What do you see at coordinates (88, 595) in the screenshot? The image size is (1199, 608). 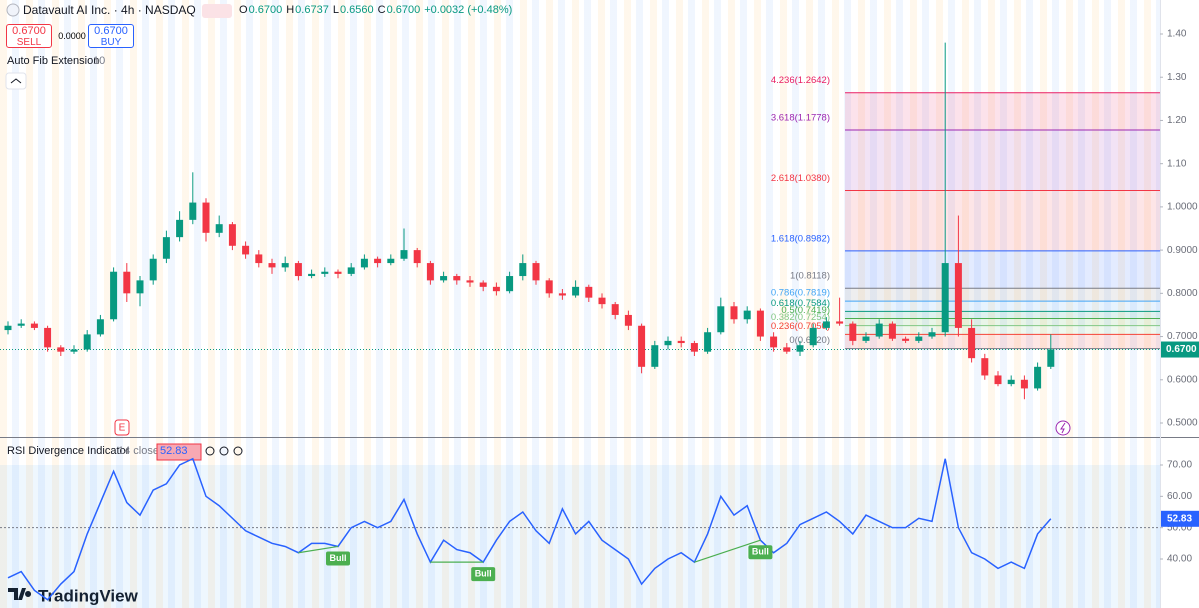 I see `brand-name: TradingView` at bounding box center [88, 595].